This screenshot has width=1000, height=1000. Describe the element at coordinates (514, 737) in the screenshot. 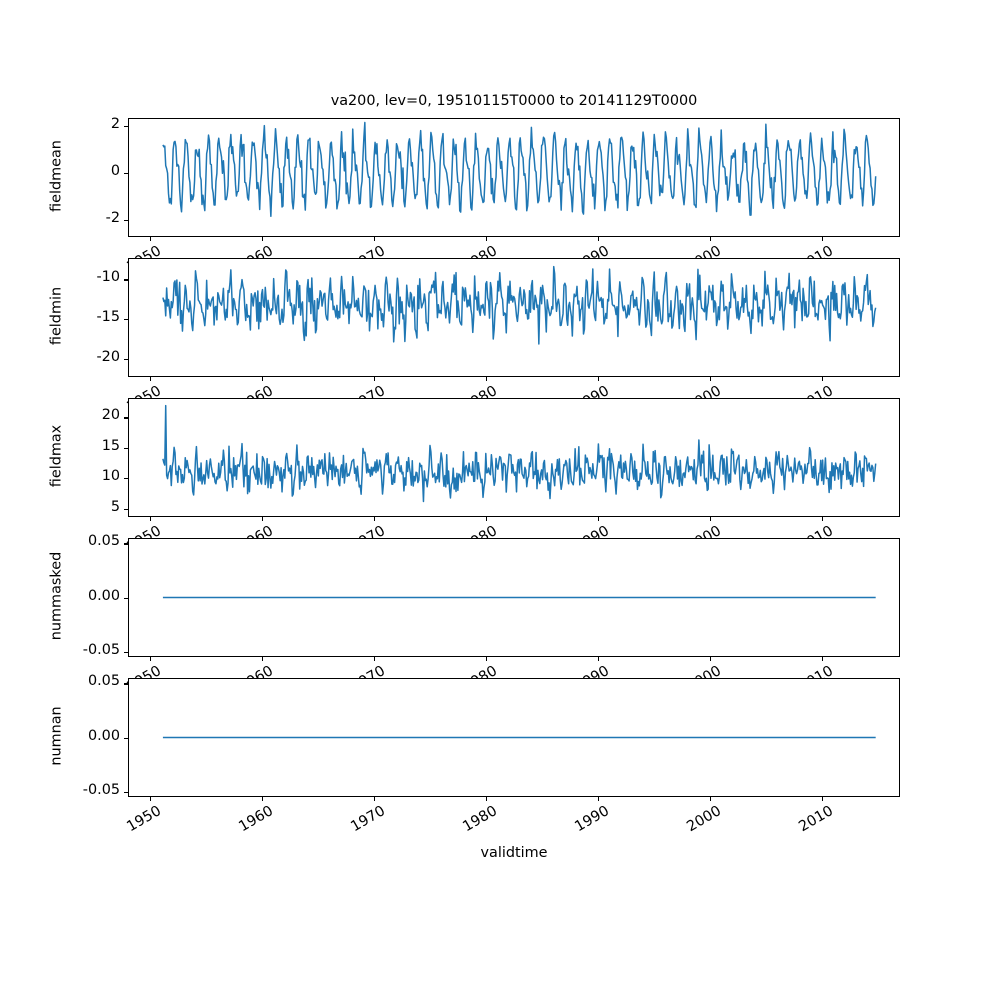

I see `subplot-numnan` at that location.